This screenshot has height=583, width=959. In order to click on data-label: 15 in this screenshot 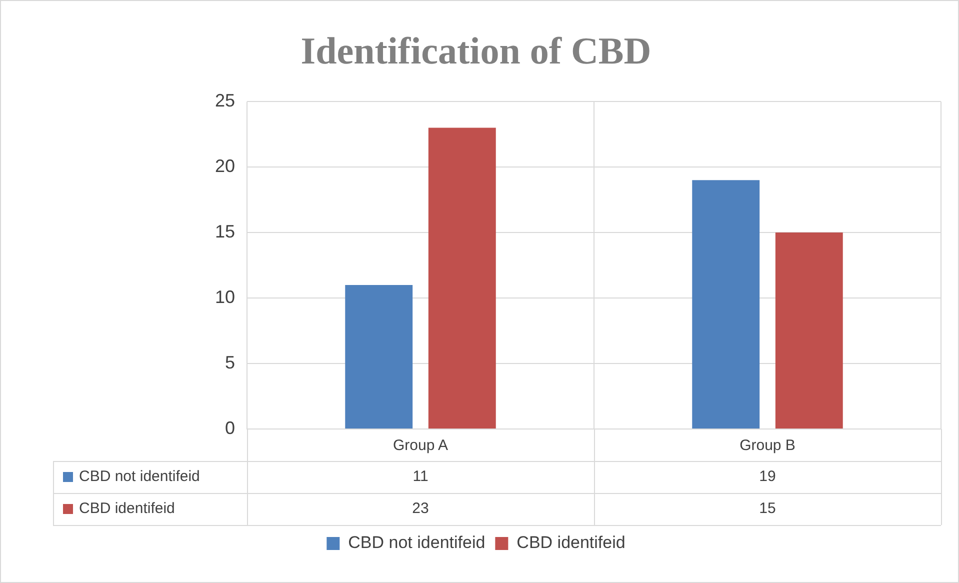, I will do `click(767, 509)`.